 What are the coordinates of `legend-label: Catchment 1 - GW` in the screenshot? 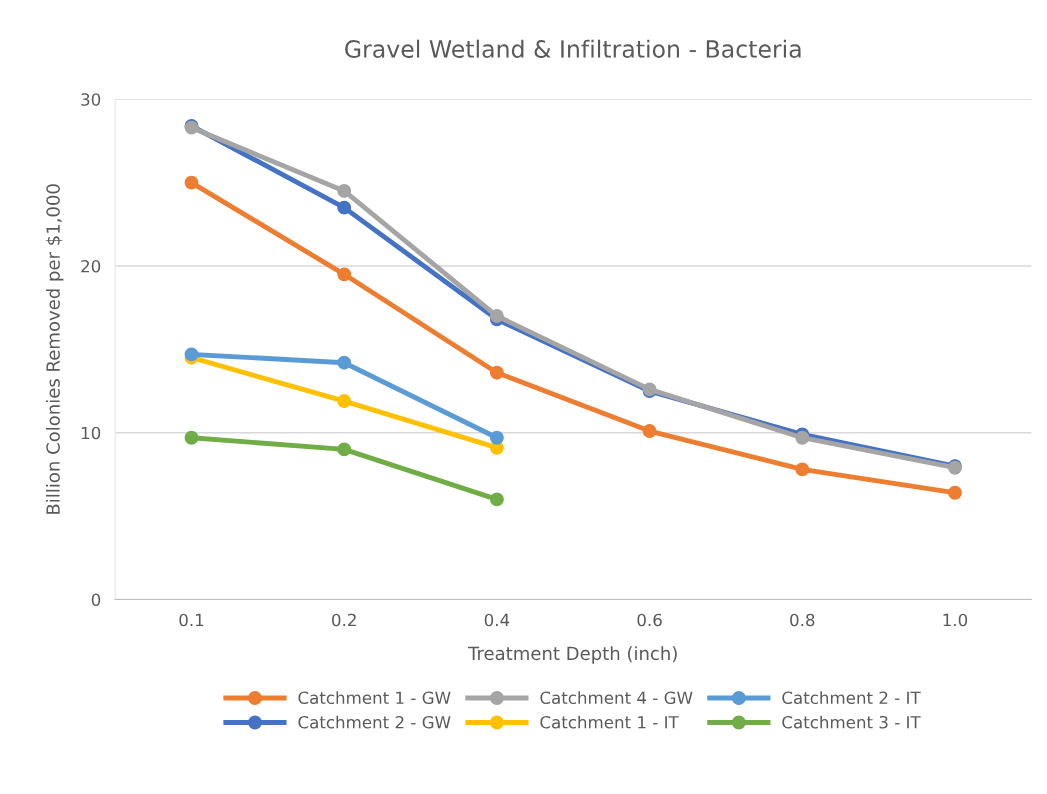 It's located at (374, 698).